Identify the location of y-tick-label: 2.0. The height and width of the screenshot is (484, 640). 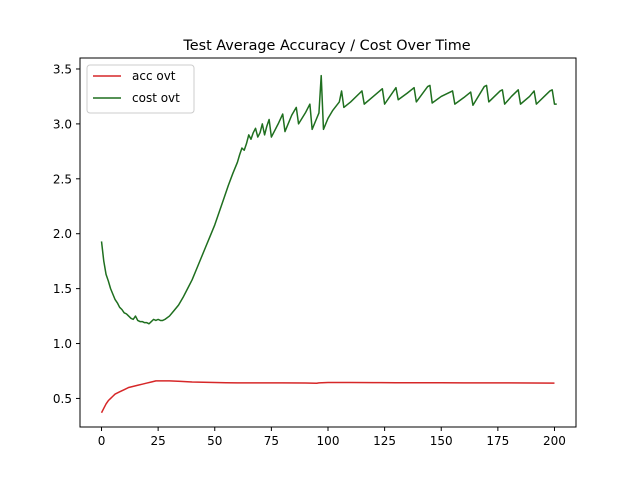
(62, 234).